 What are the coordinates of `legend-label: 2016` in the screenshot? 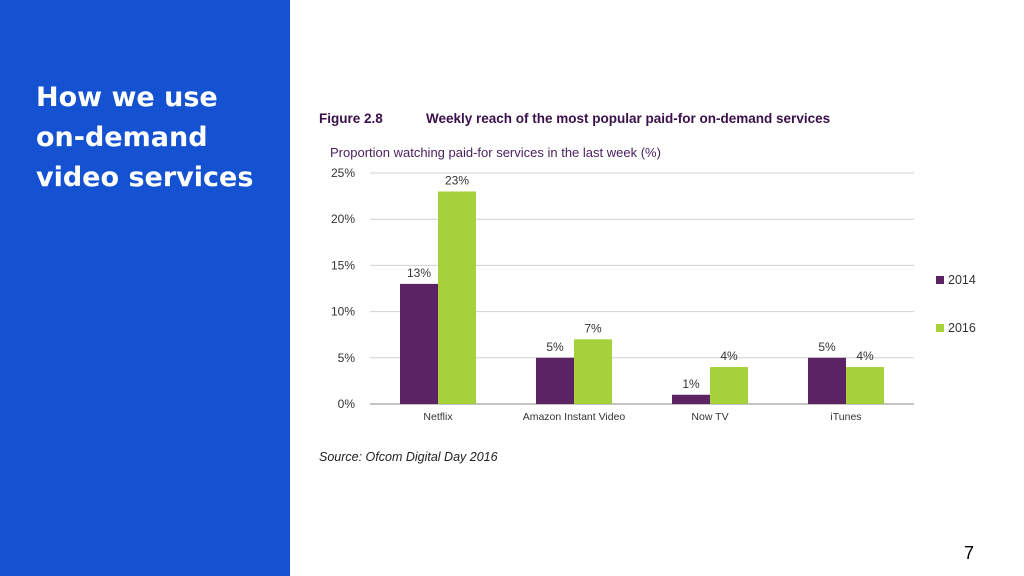 It's located at (962, 328).